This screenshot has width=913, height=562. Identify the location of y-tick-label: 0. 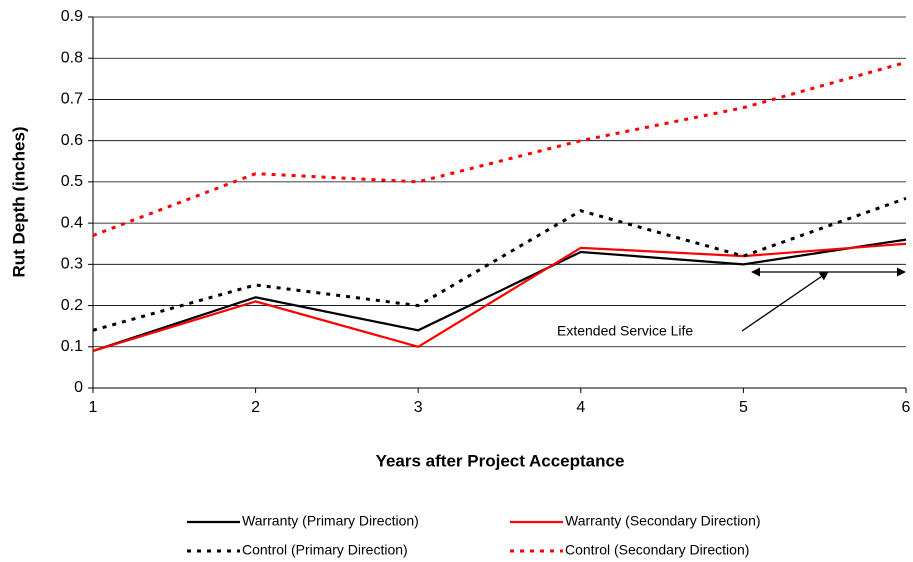
(78, 387).